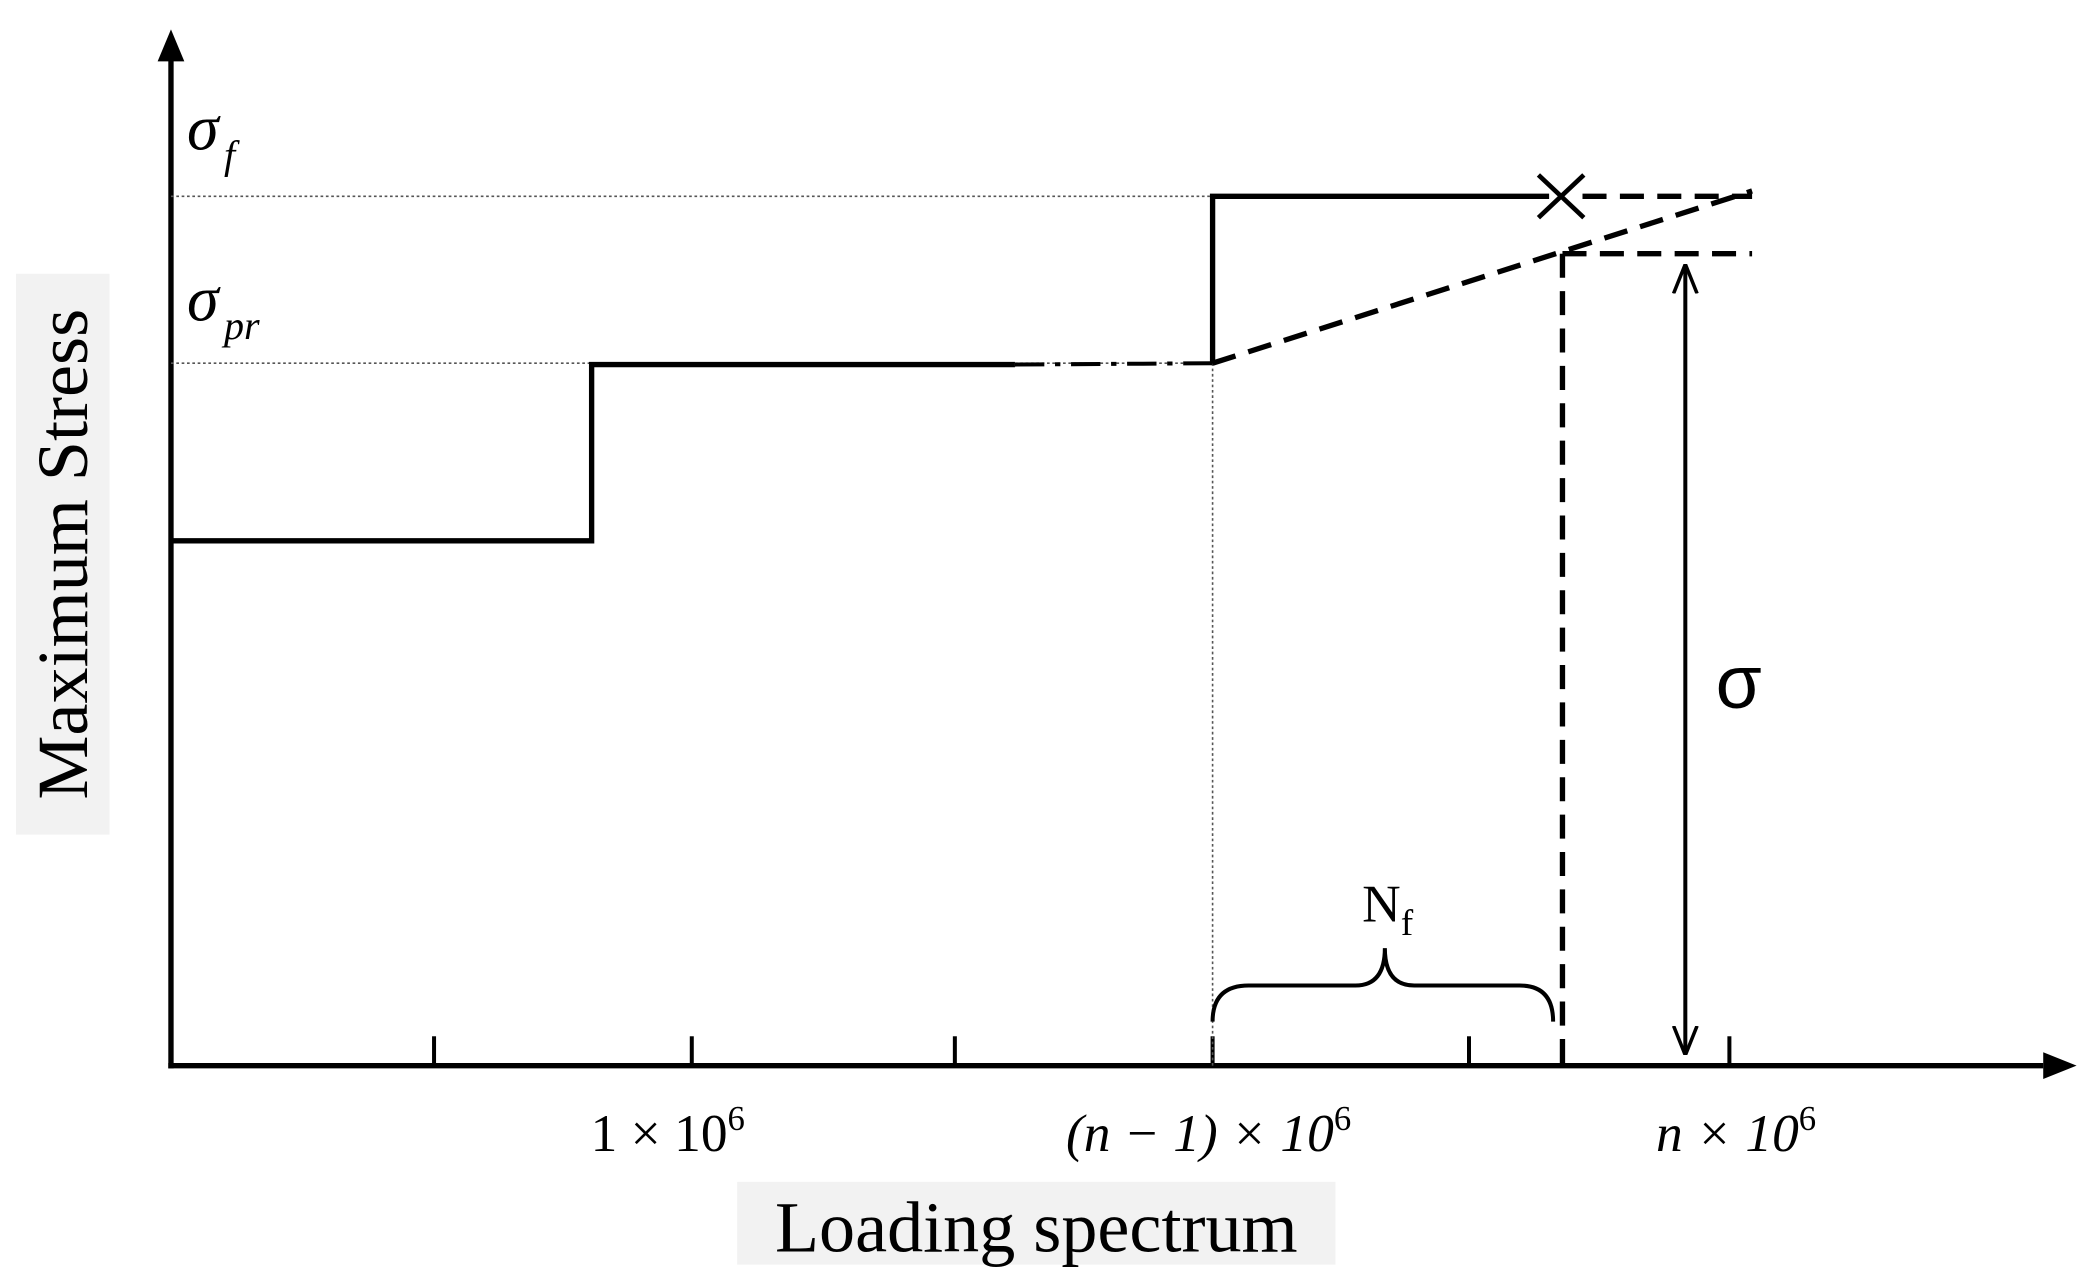 Image resolution: width=2094 pixels, height=1288 pixels. I want to click on text: f, so click(1407, 923).